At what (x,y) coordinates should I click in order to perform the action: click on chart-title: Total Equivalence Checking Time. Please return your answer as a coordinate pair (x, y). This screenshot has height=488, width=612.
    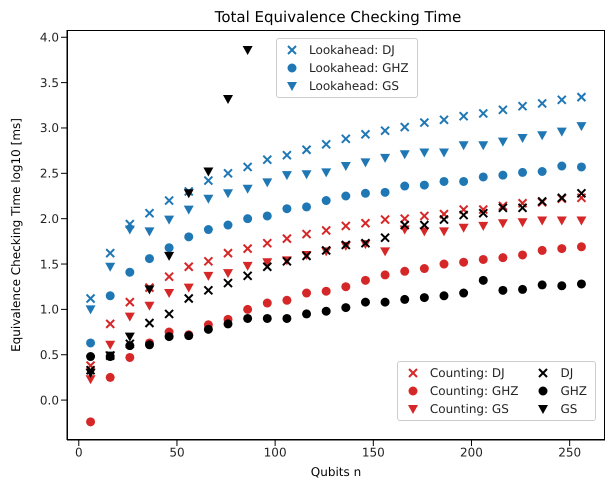
    Looking at the image, I should click on (338, 17).